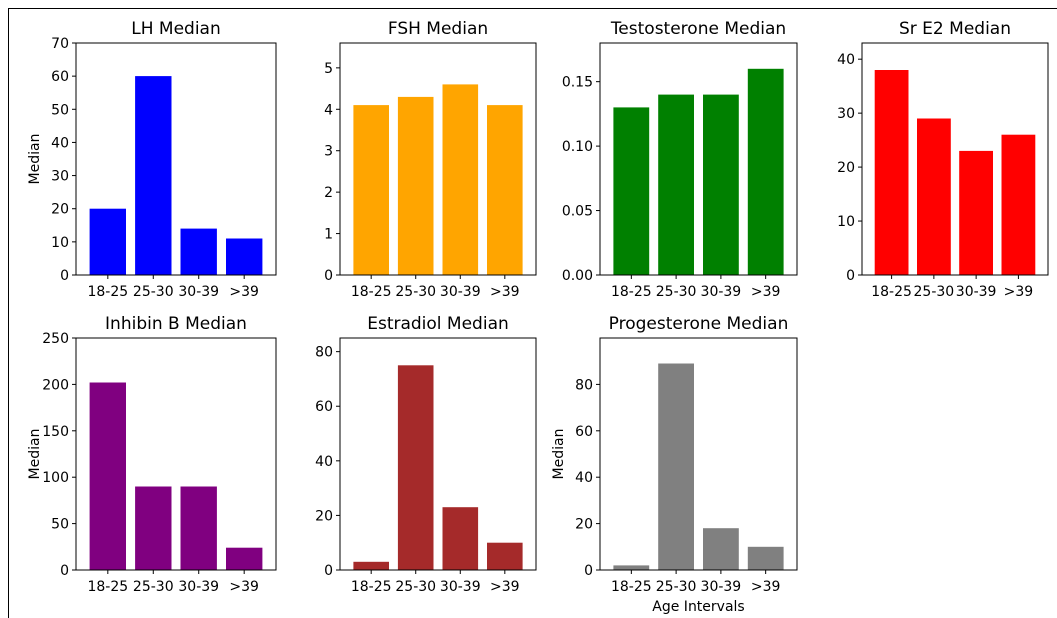  I want to click on y-tick-label: 3, so click(328, 152).